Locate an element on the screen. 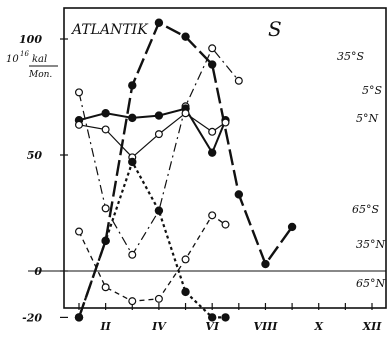 This screenshot has width=388, height=361. corner-label: S is located at coordinates (275, 29).